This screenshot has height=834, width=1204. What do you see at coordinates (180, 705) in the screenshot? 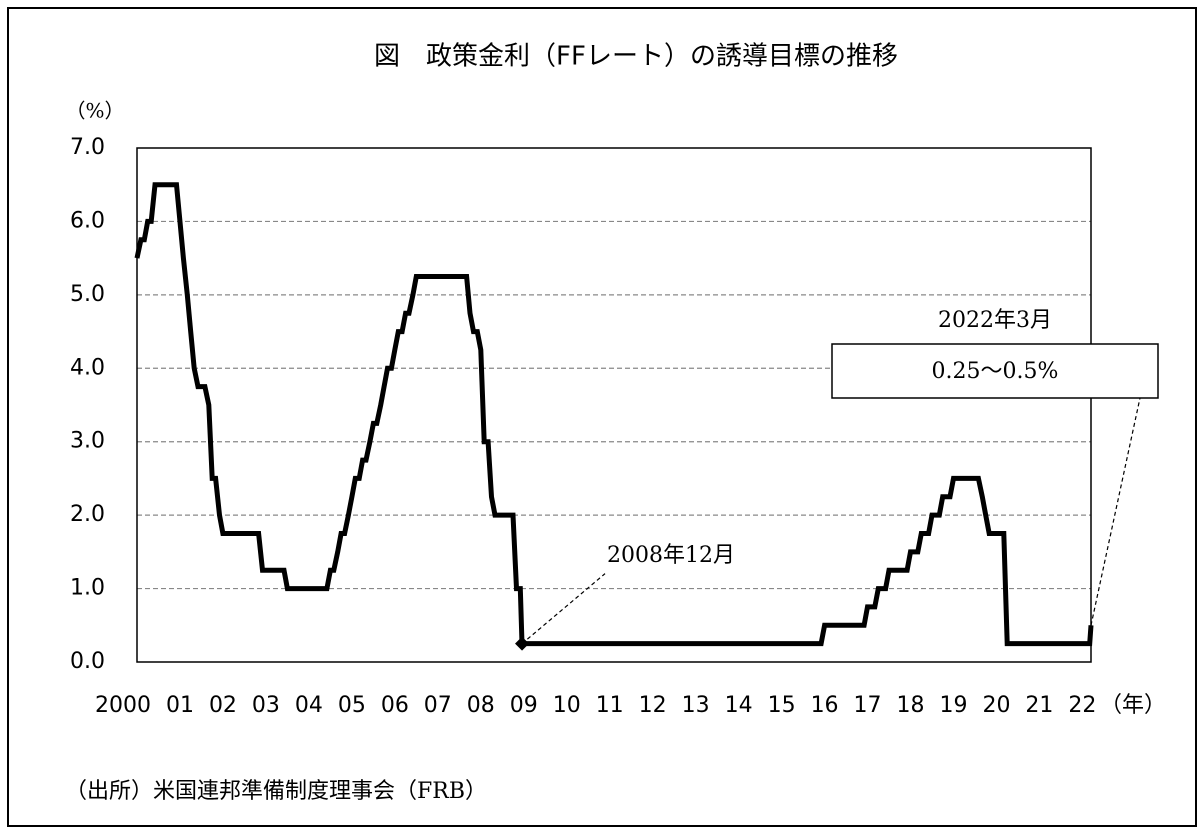
I see `x-tick-label: 01` at bounding box center [180, 705].